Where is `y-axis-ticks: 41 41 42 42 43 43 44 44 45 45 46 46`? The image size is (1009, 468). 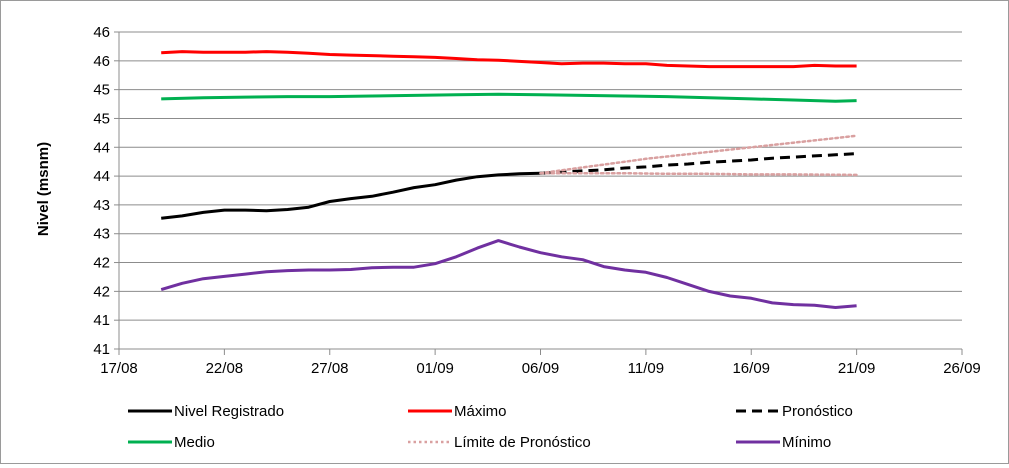 y-axis-ticks: 41 41 42 42 43 43 44 44 45 45 46 46 is located at coordinates (106, 191).